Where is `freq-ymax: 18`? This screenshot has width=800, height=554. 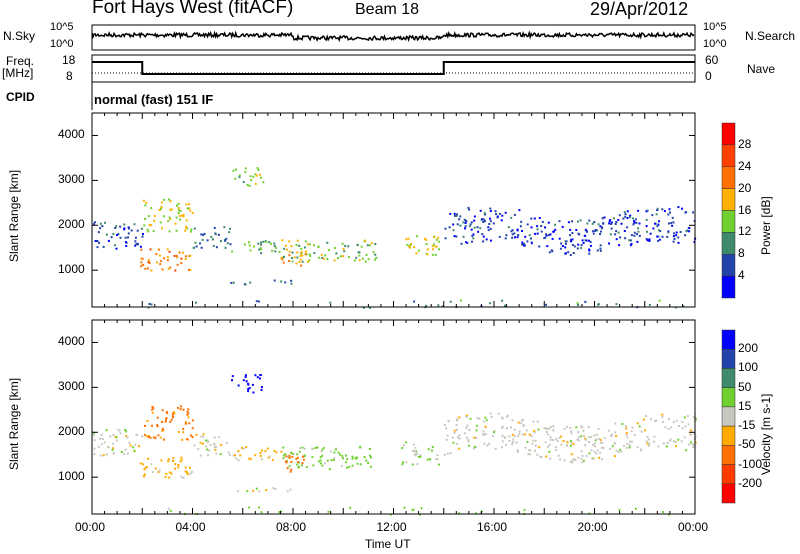 freq-ymax: 18 is located at coordinates (69, 60).